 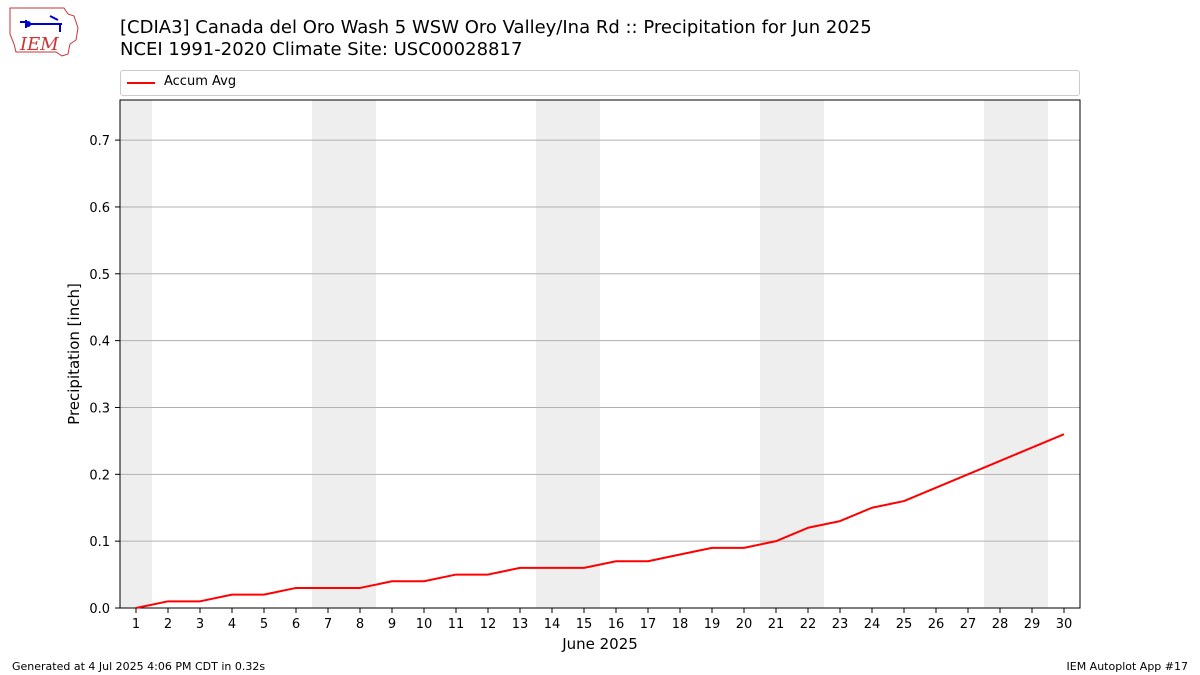 What do you see at coordinates (936, 624) in the screenshot?
I see `x-tick-label-25: 26` at bounding box center [936, 624].